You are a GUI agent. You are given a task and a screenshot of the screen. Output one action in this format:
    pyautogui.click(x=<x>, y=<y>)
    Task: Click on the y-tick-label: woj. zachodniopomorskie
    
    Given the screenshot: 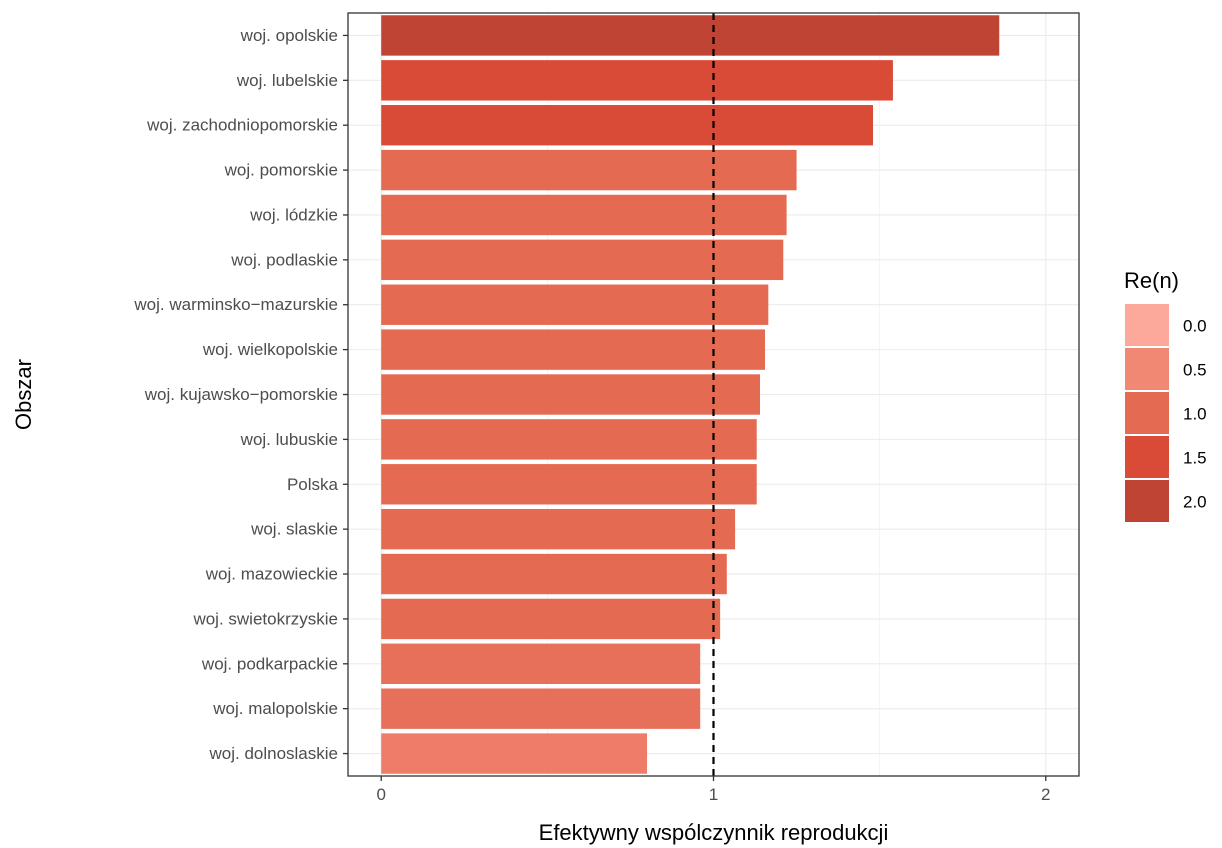 What is the action you would take?
    pyautogui.click(x=242, y=125)
    